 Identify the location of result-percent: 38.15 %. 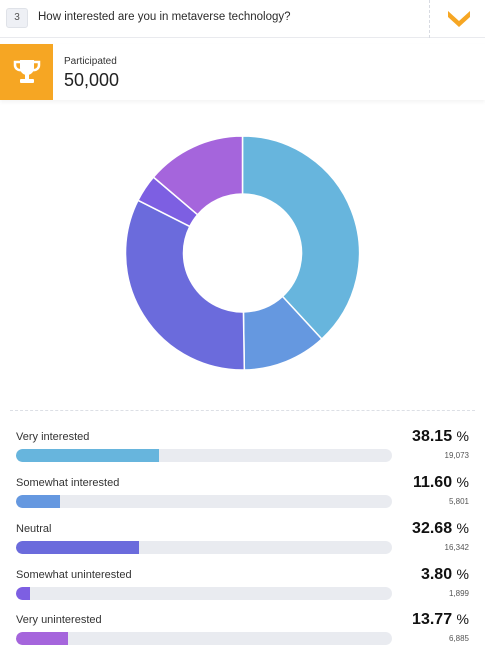
(440, 437).